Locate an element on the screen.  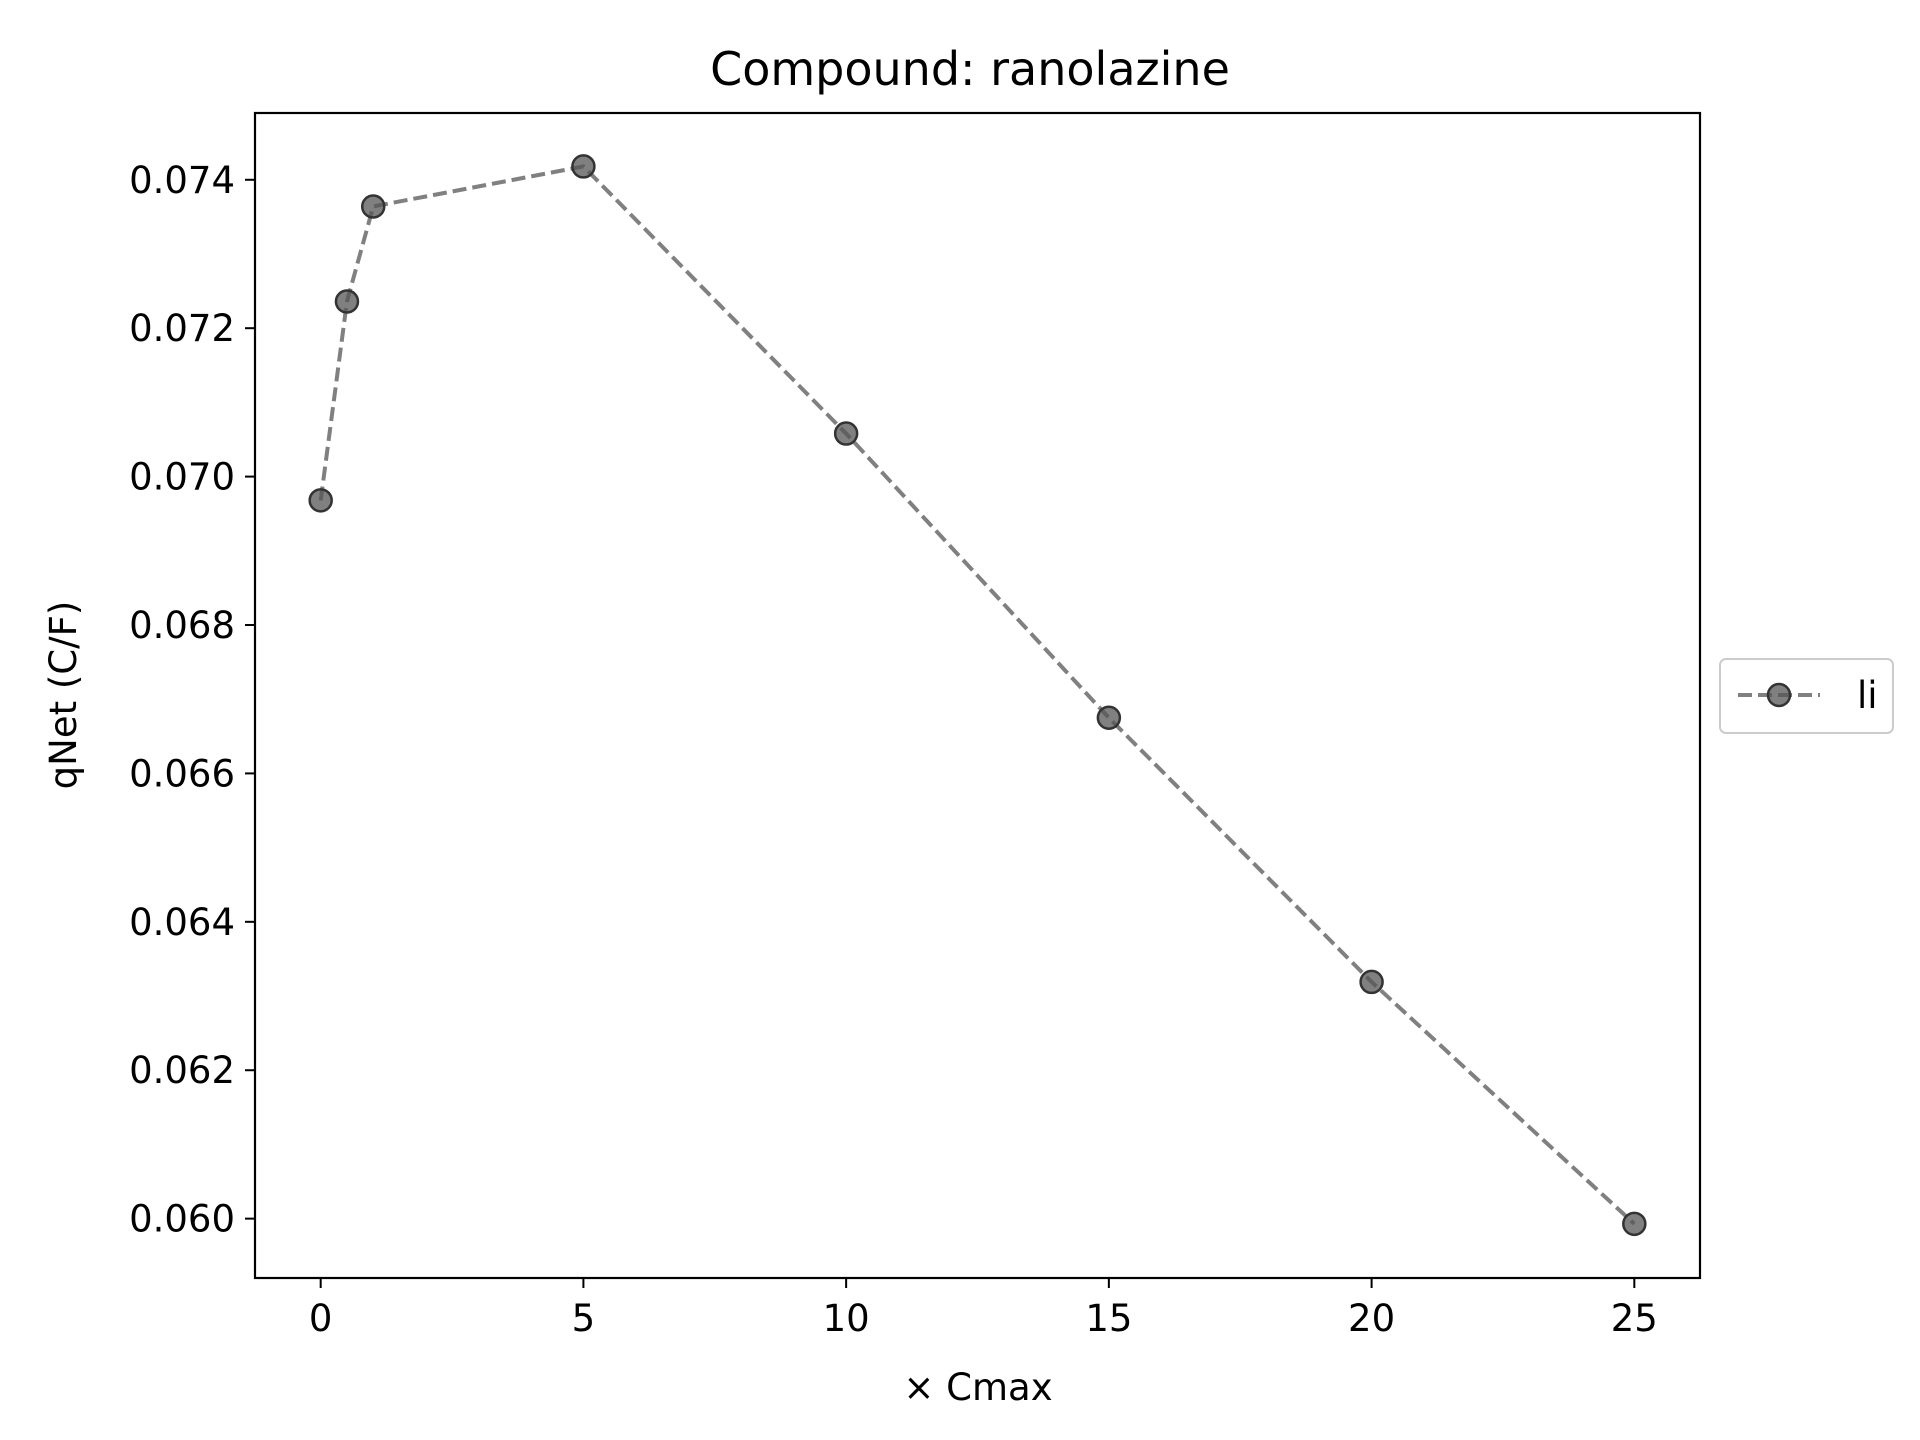
x-axis: 0 5 10 15 20 25 is located at coordinates (983, 1309).